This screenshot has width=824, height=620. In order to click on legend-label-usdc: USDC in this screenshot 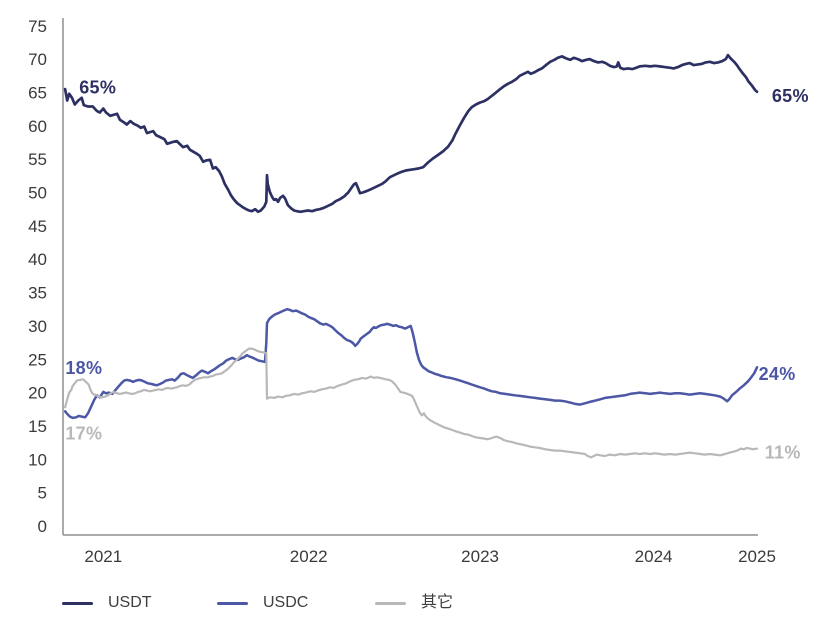, I will do `click(286, 602)`.